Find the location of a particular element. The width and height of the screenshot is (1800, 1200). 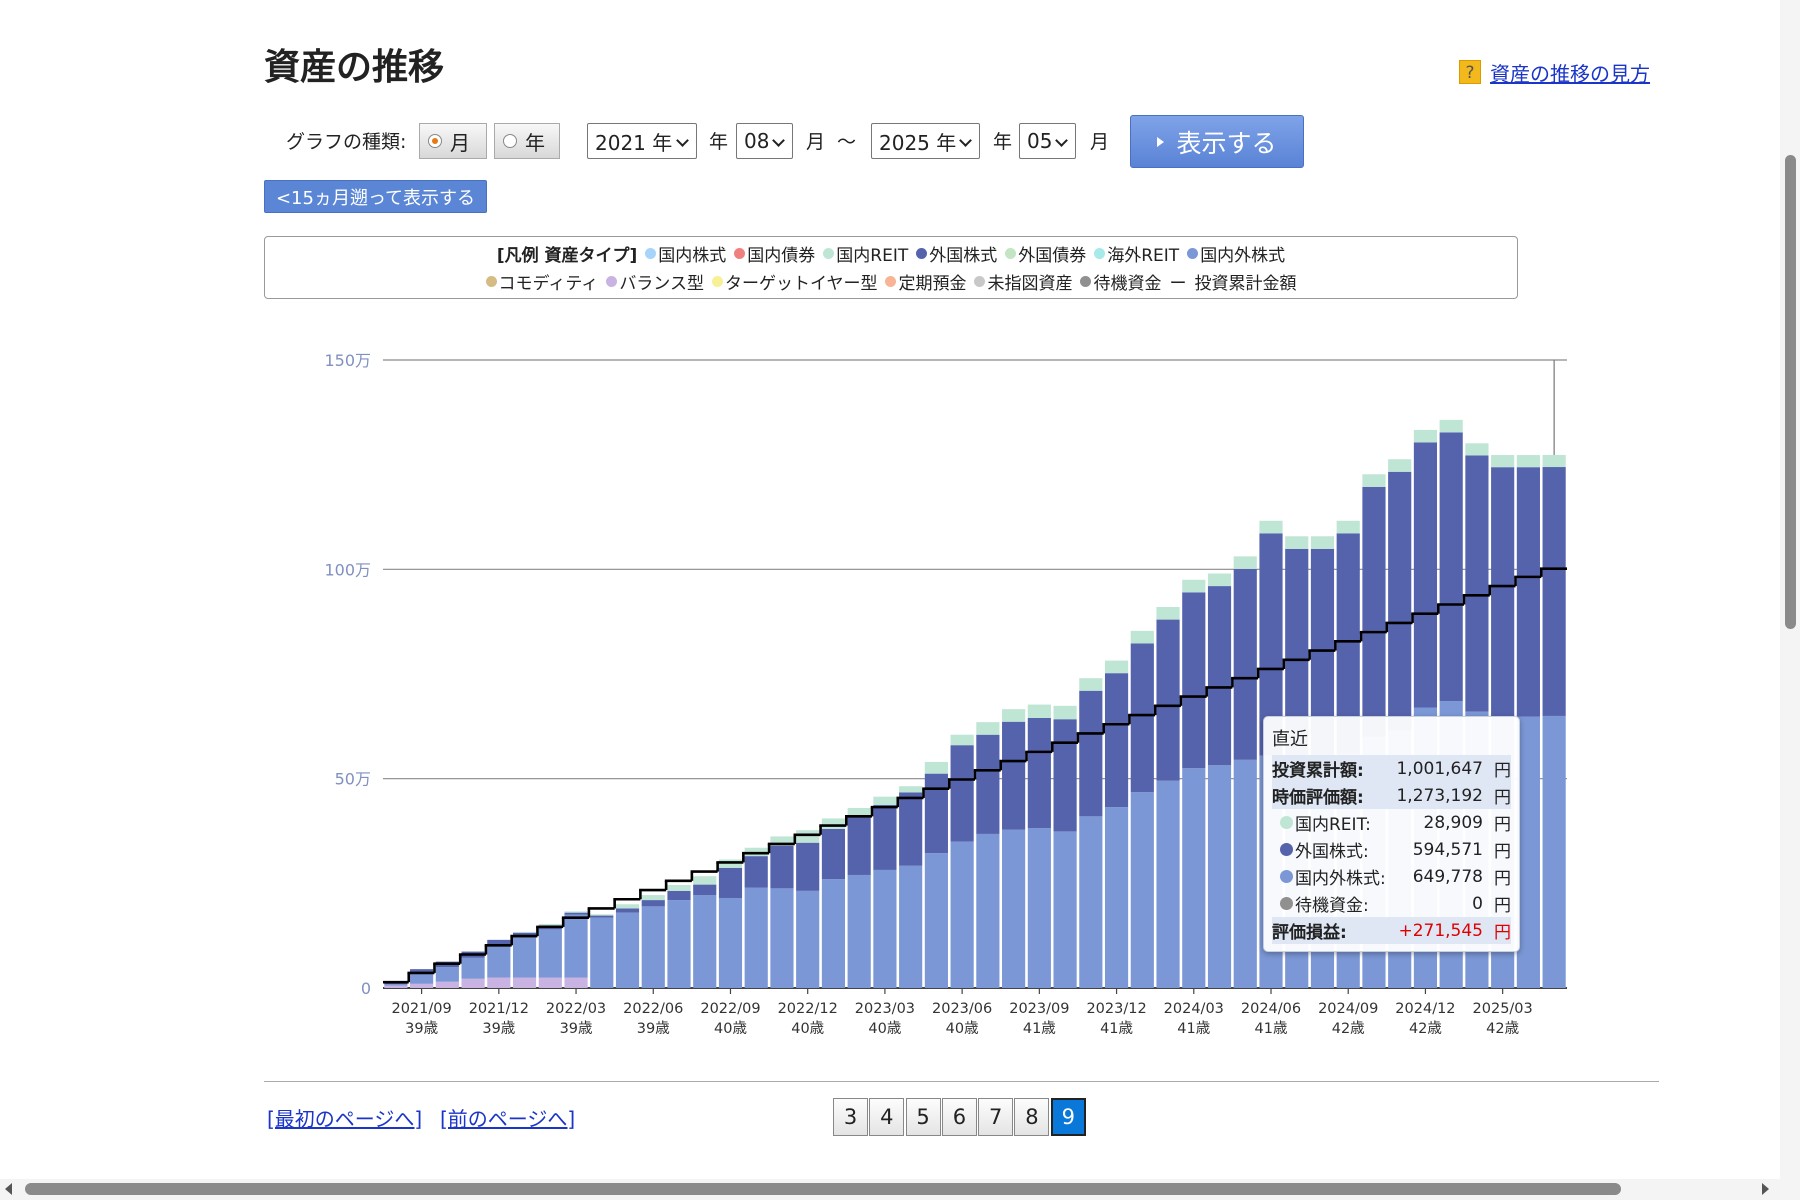

x-tick-label: 2023/12 is located at coordinates (1116, 1009).